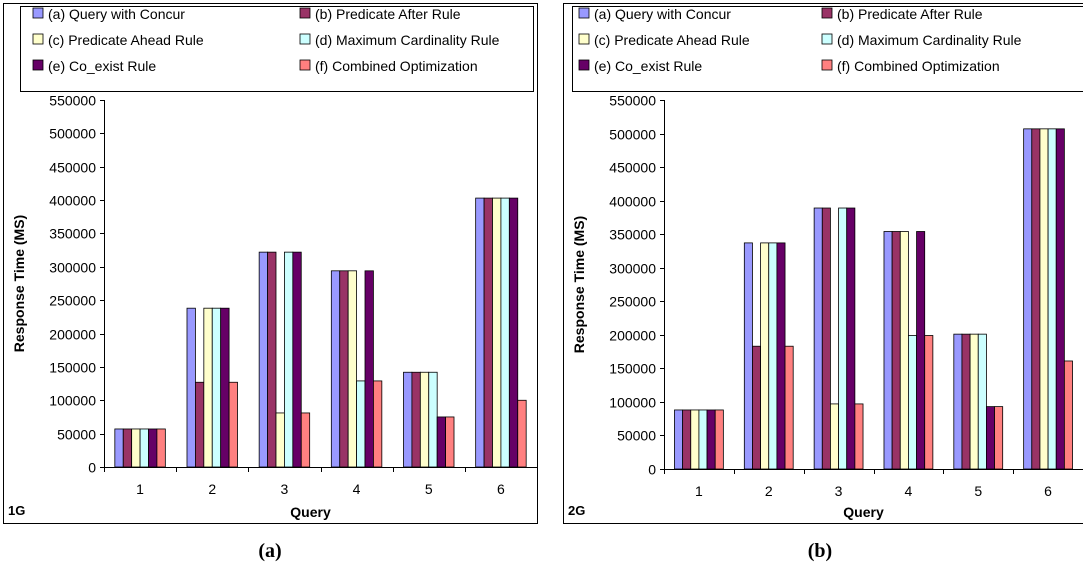  What do you see at coordinates (277, 49) in the screenshot?
I see `legend` at bounding box center [277, 49].